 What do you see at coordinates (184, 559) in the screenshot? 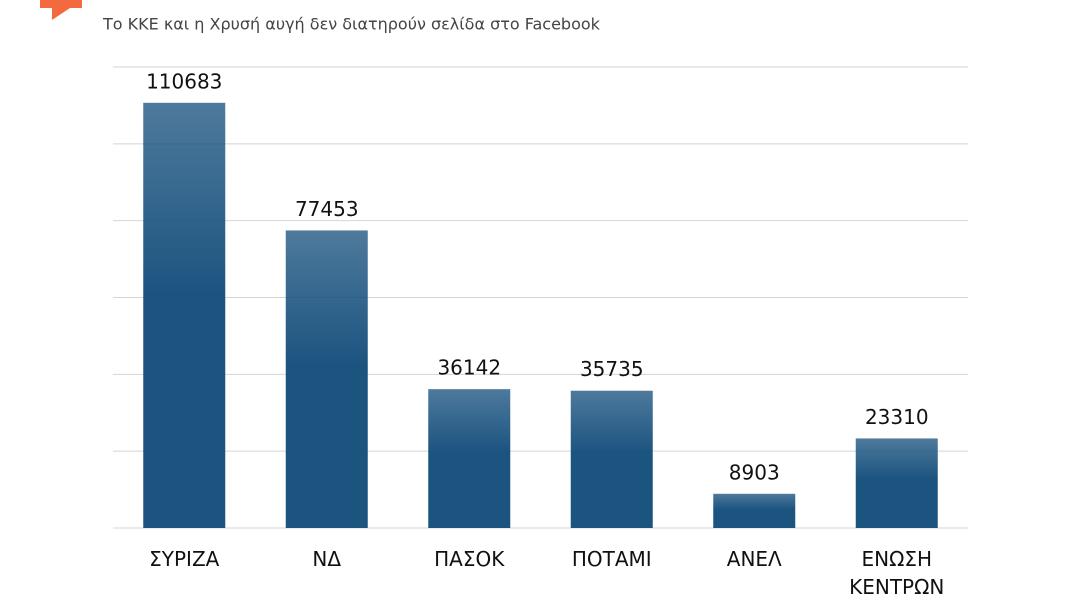
I see `x-tick-label: ΣΥΡΙΖΑ` at bounding box center [184, 559].